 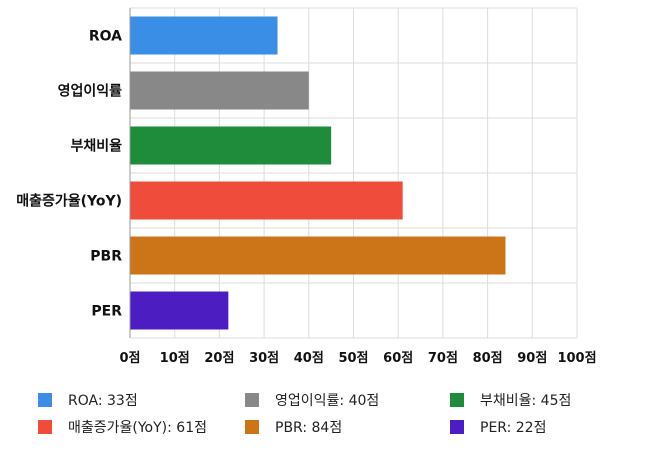 What do you see at coordinates (576, 358) in the screenshot?
I see `x-tick-label: 100점` at bounding box center [576, 358].